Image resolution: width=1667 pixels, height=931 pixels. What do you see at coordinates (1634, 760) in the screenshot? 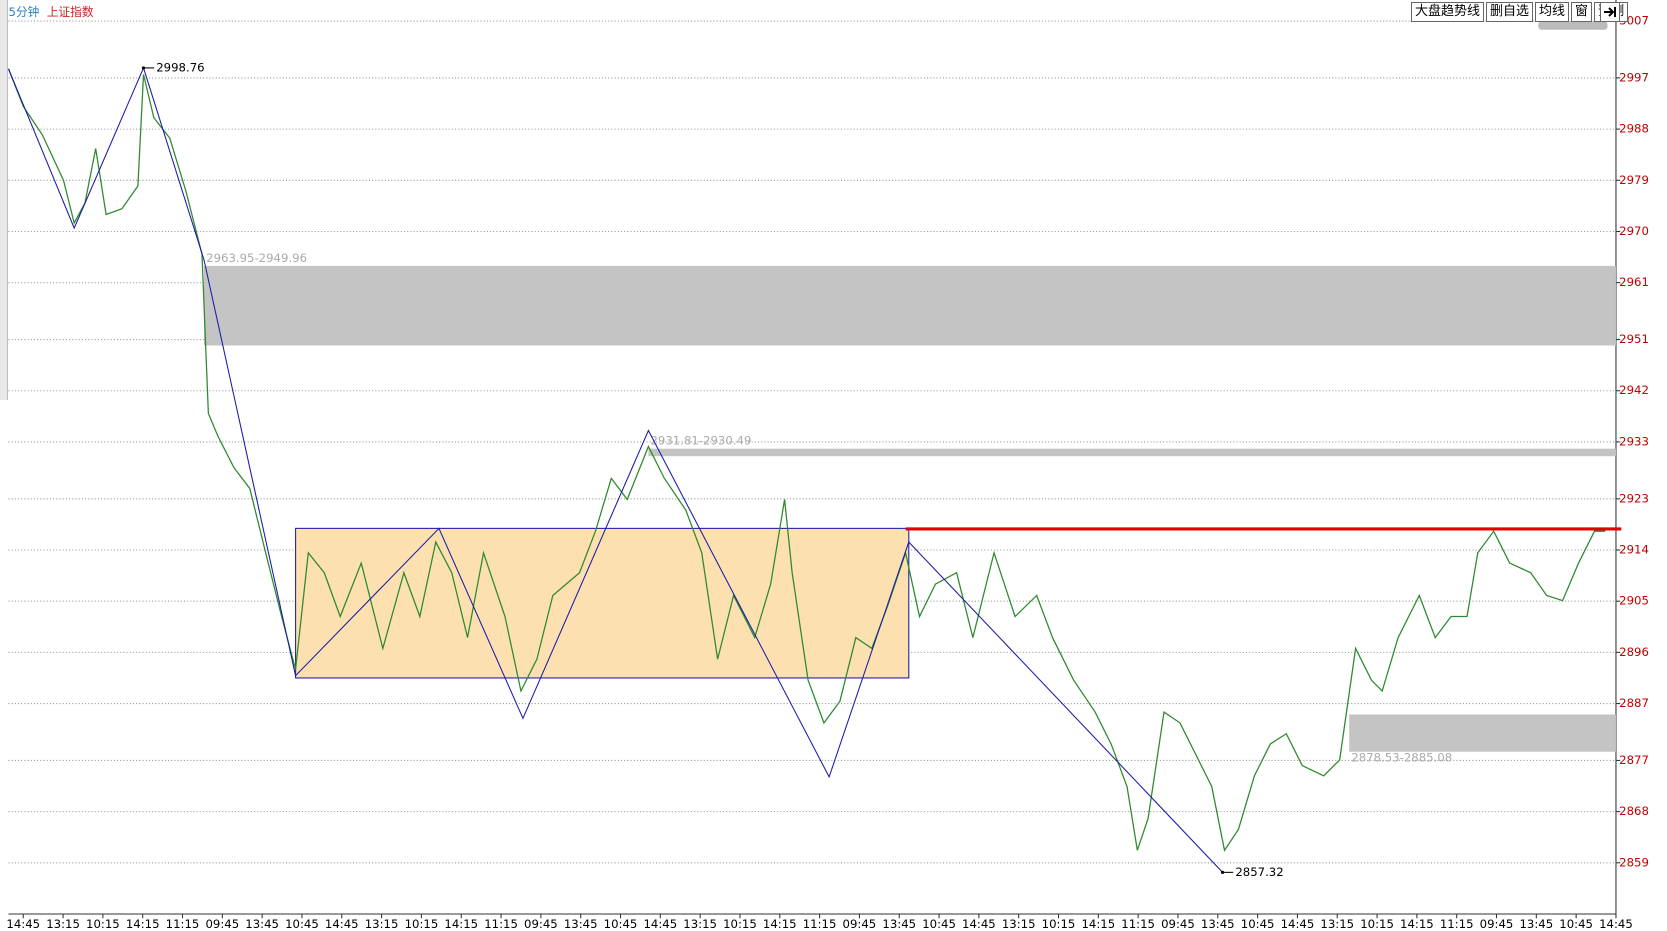
I see `y-tick-label: 2877` at bounding box center [1634, 760].